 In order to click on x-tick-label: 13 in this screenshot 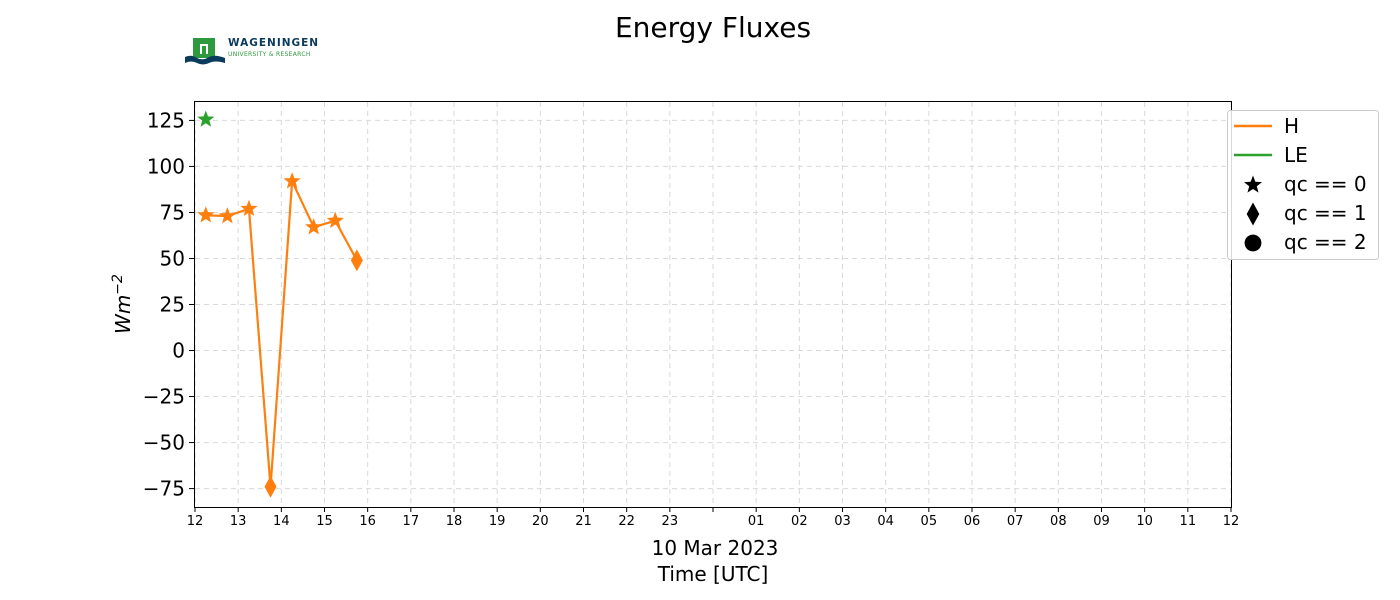, I will do `click(238, 521)`.